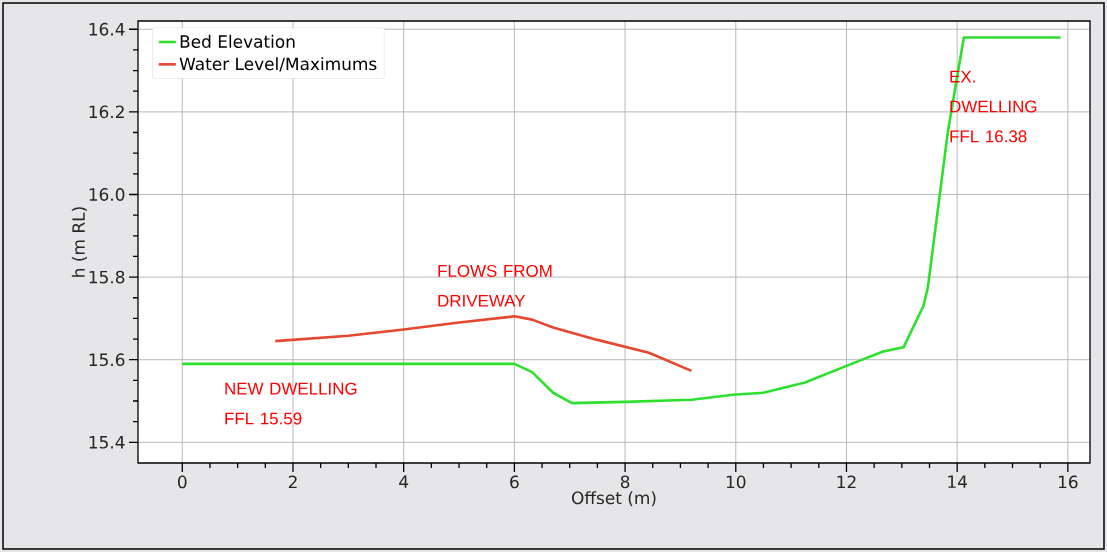 This screenshot has height=552, width=1107. What do you see at coordinates (514, 482) in the screenshot?
I see `x-tick-label: 6` at bounding box center [514, 482].